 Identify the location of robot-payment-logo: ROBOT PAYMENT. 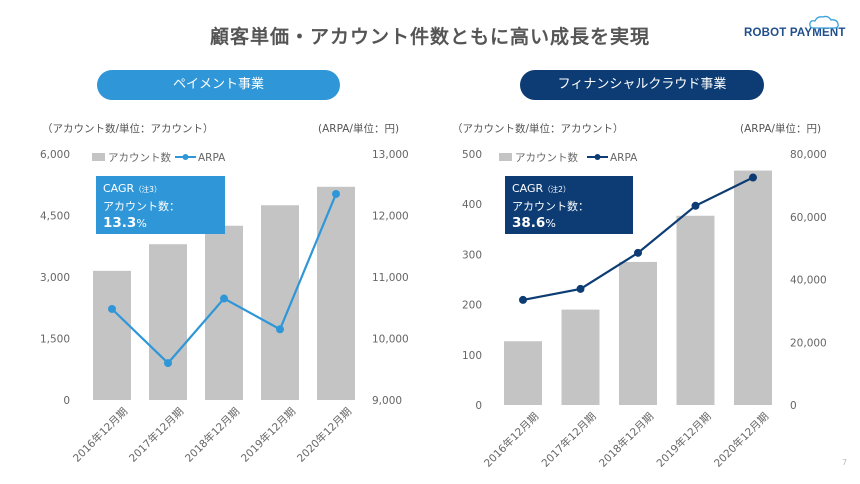
(796, 30).